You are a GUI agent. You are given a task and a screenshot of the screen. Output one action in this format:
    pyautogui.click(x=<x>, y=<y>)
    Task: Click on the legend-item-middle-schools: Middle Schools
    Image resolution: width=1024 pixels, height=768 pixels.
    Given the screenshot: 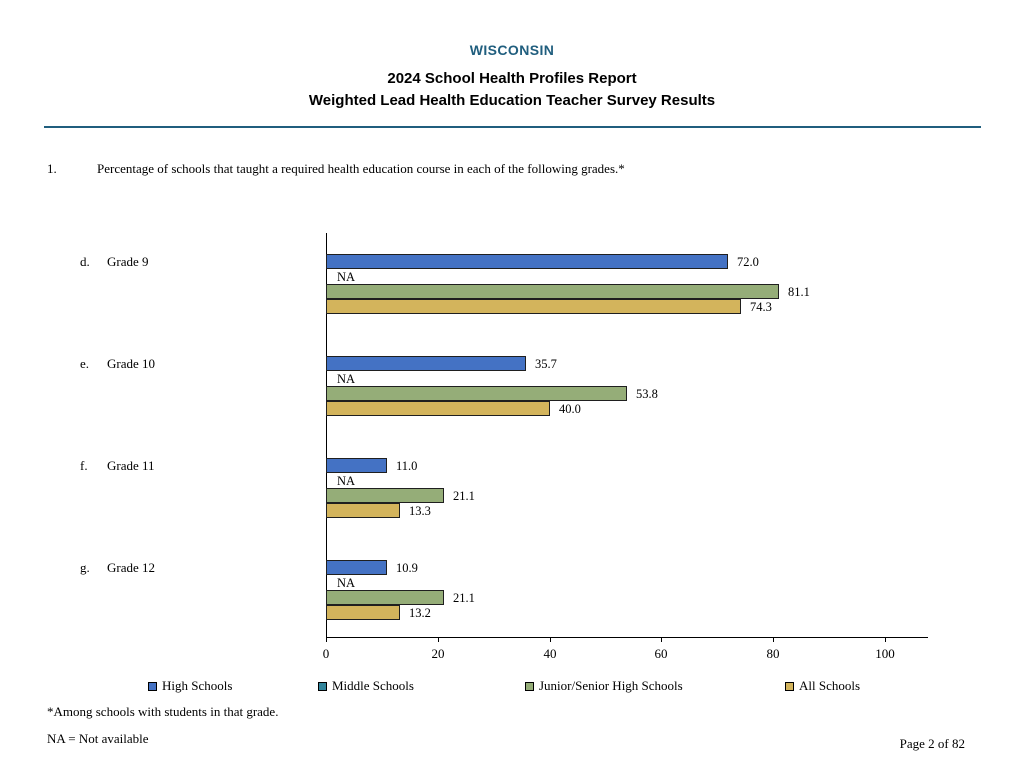 What is the action you would take?
    pyautogui.click(x=366, y=686)
    